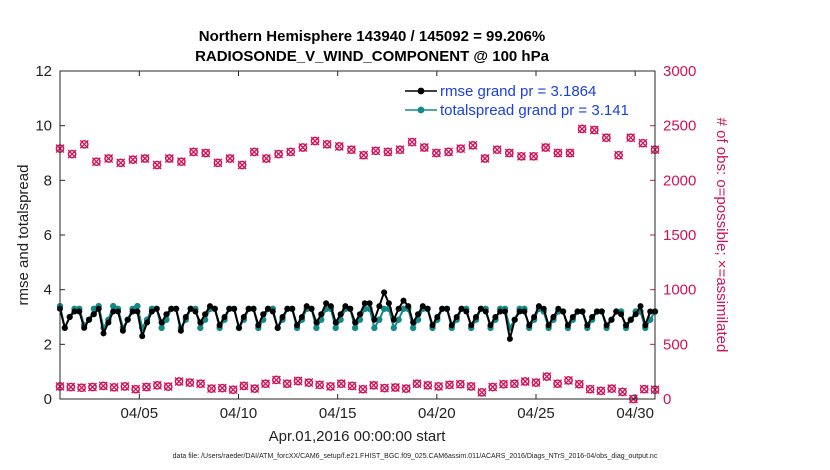 This screenshot has height=470, width=830. I want to click on y-axis-label-left: rmse and totalspread, so click(23, 235).